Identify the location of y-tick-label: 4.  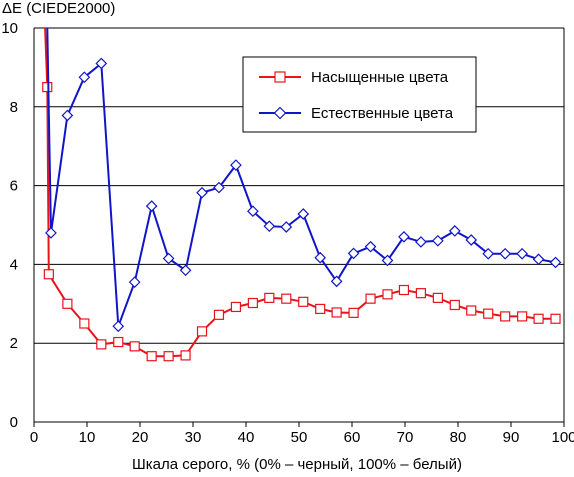
(14, 264).